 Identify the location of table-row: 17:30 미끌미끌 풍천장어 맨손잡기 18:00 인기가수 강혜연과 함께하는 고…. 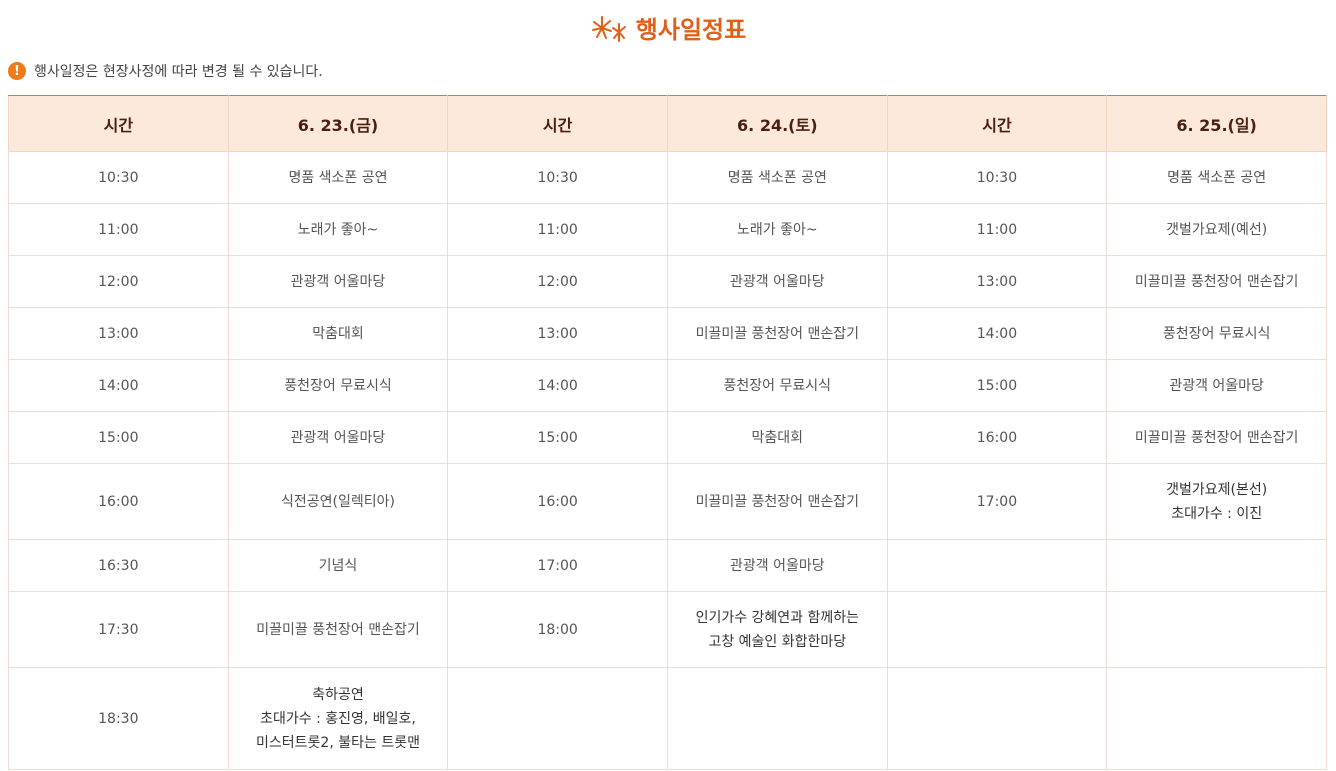
(667, 629).